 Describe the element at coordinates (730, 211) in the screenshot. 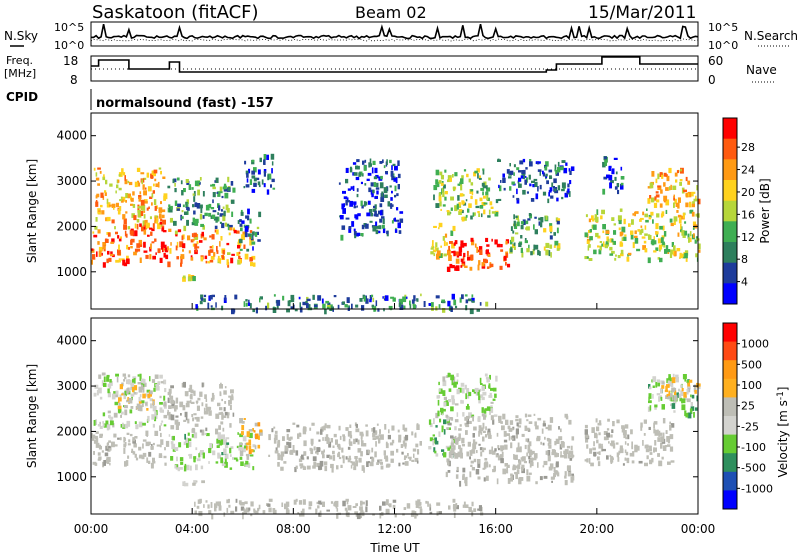

I see `power-colorbar-frame` at that location.